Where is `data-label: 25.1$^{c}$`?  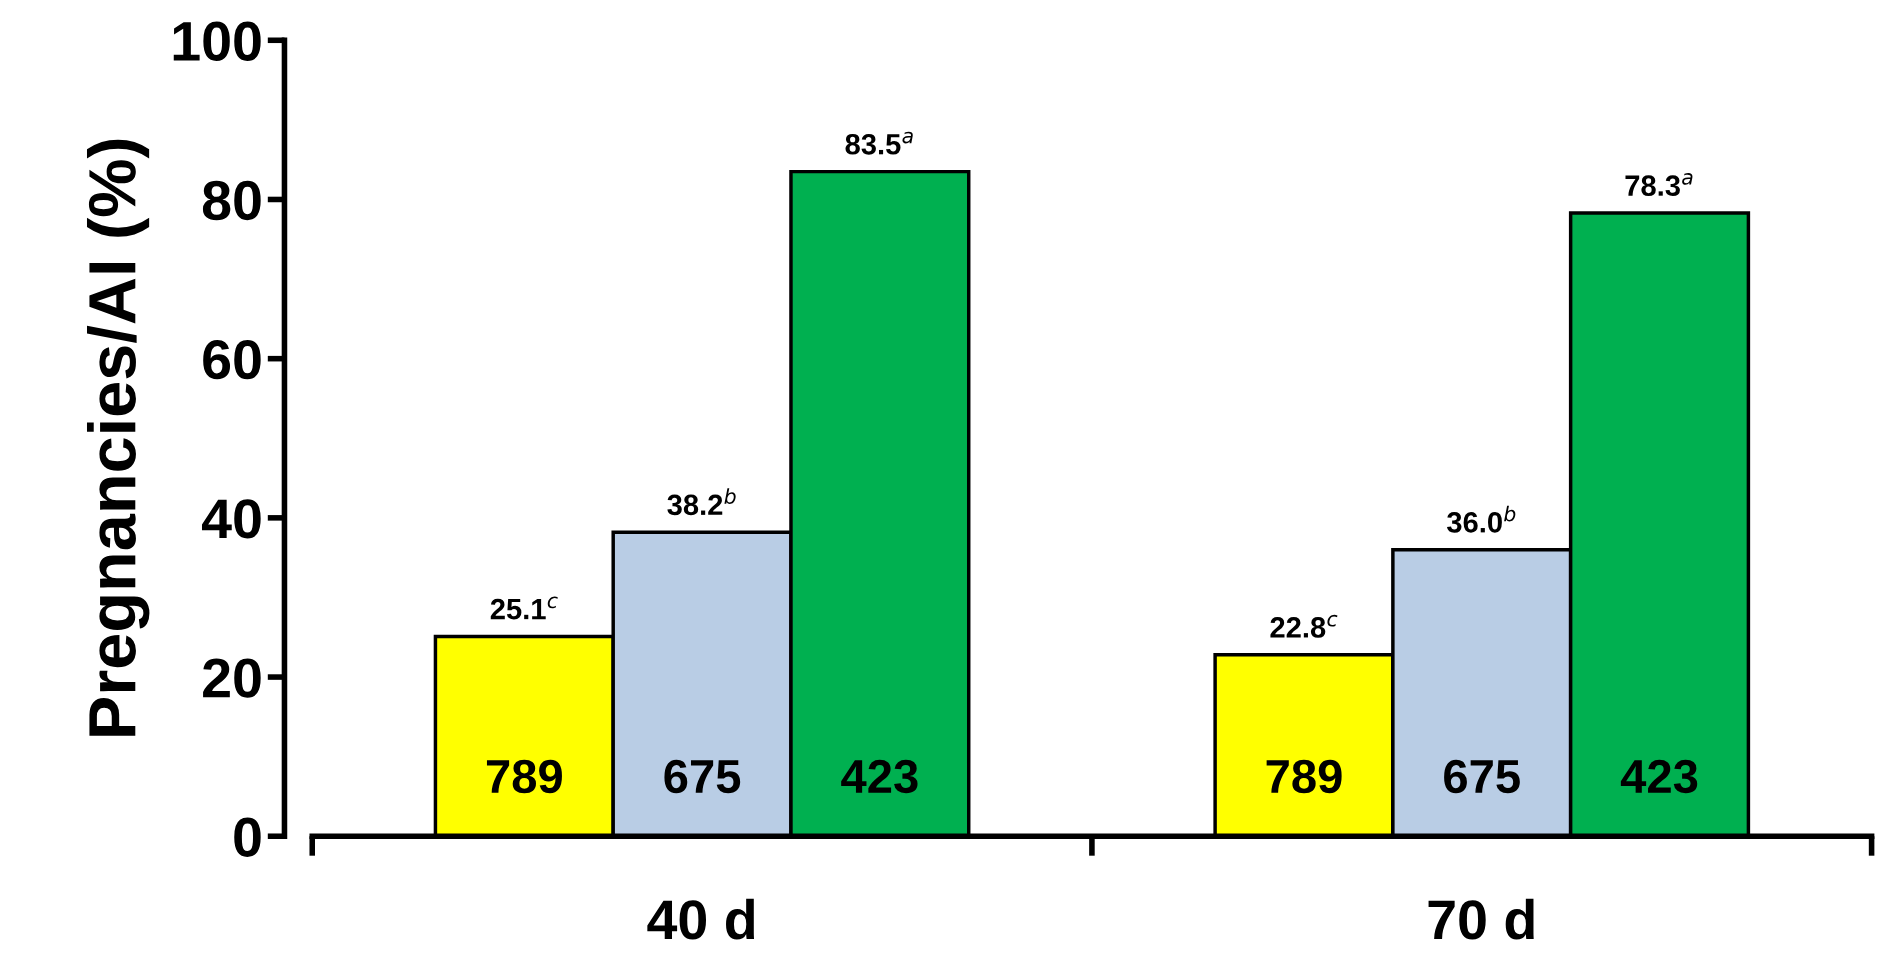
data-label: 25.1$^{c}$ is located at coordinates (524, 608).